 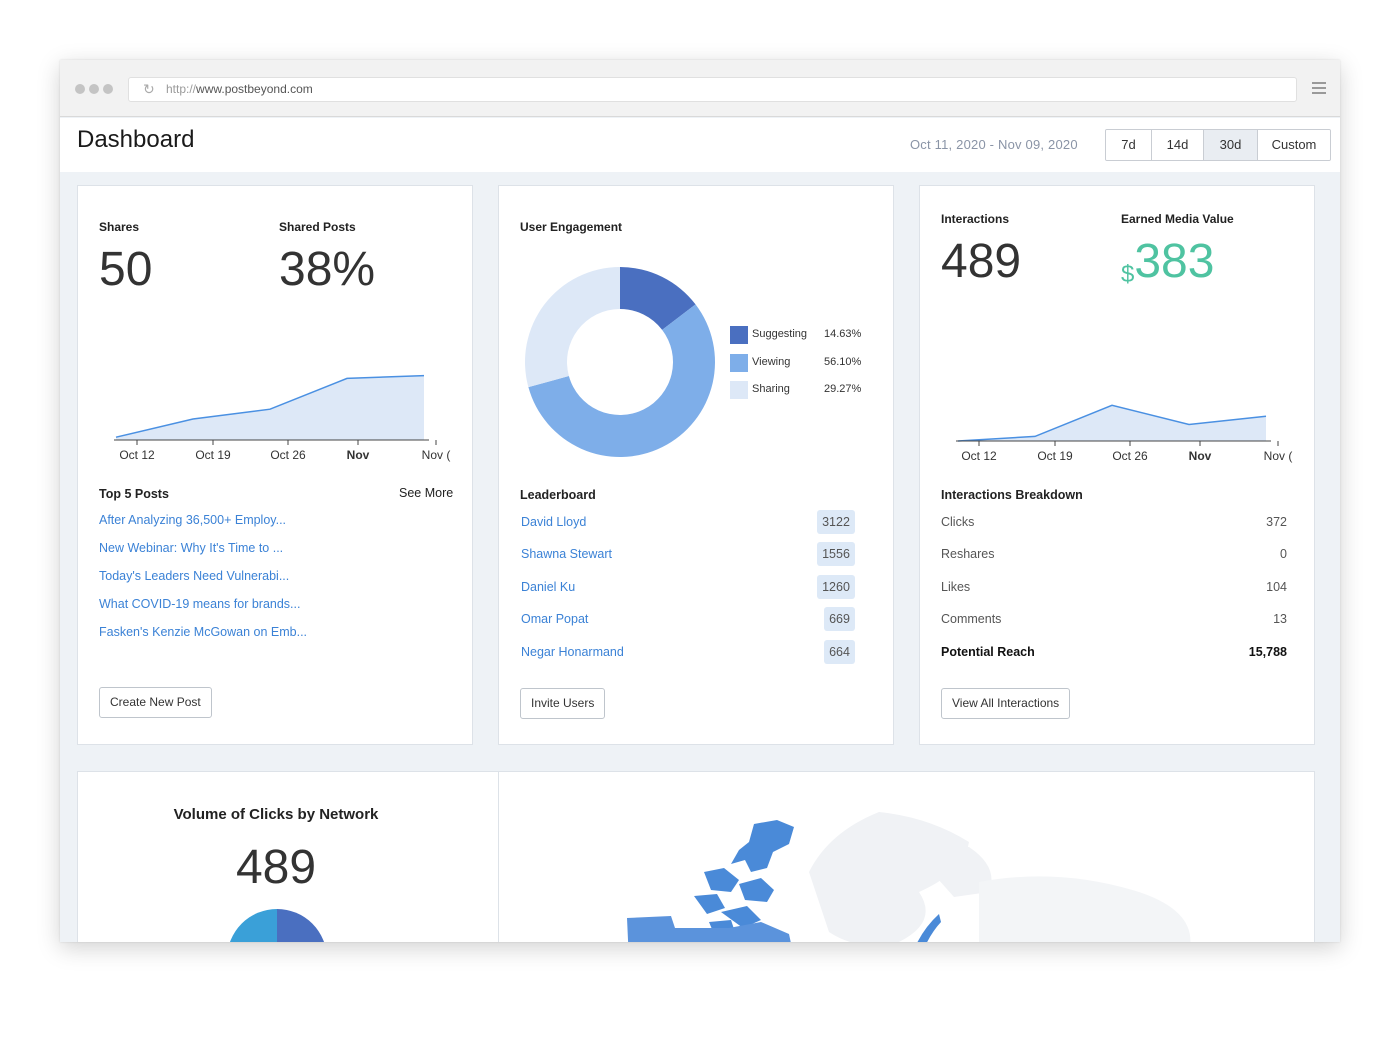 I want to click on clicks-network-pie, so click(x=277, y=925).